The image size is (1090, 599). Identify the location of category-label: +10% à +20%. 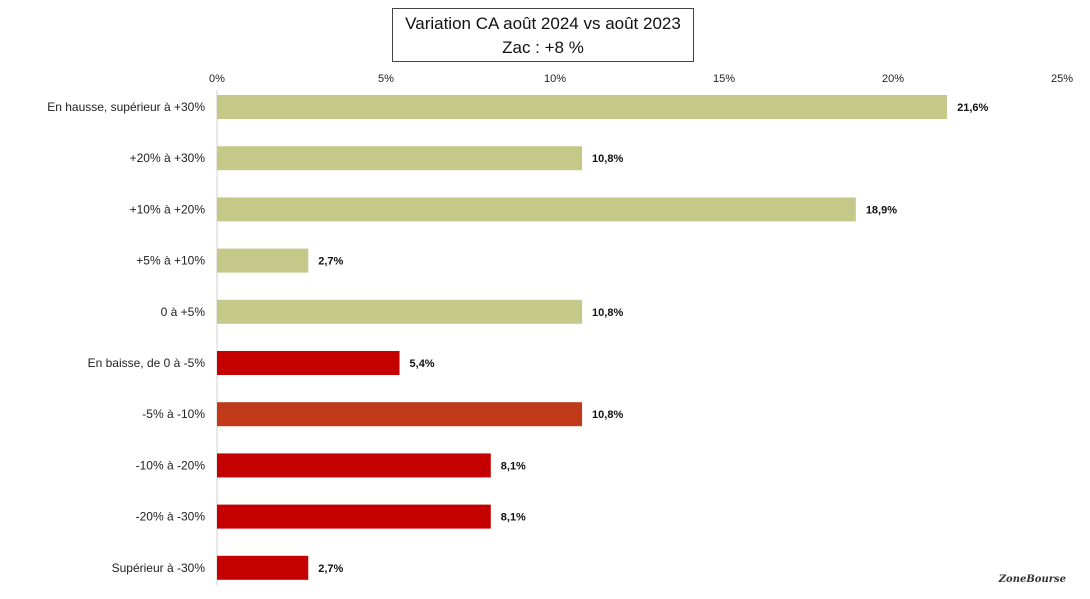
(168, 209).